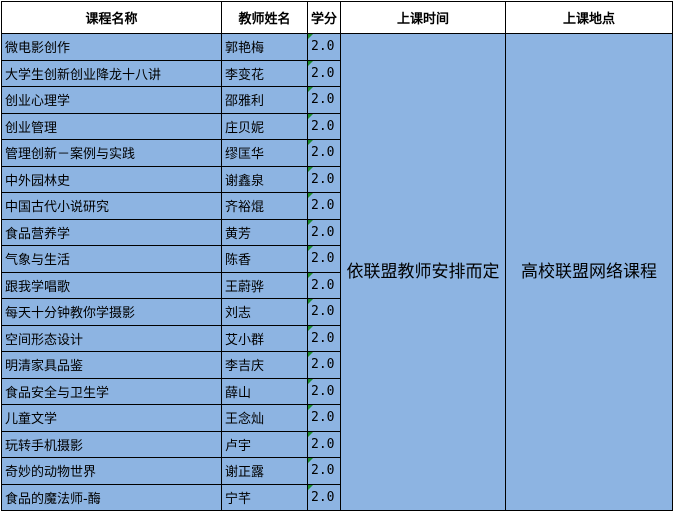 The width and height of the screenshot is (674, 520). Describe the element at coordinates (264, 73) in the screenshot. I see `cell-teacher: 李变花` at that location.